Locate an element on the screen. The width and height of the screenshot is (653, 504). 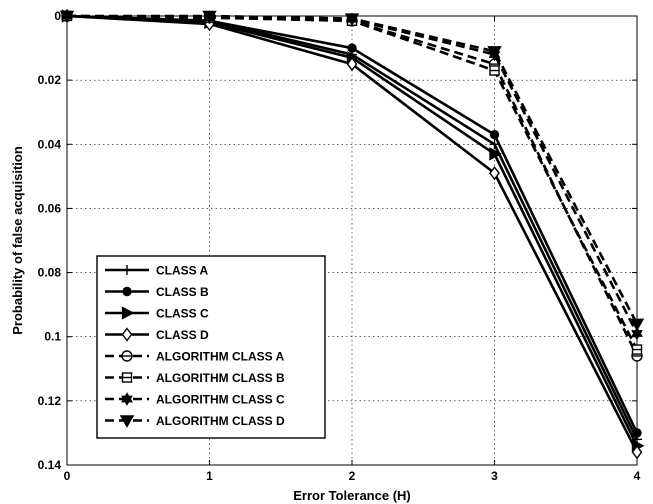
legend-label: ALGORITHM CLASS C is located at coordinates (220, 400).